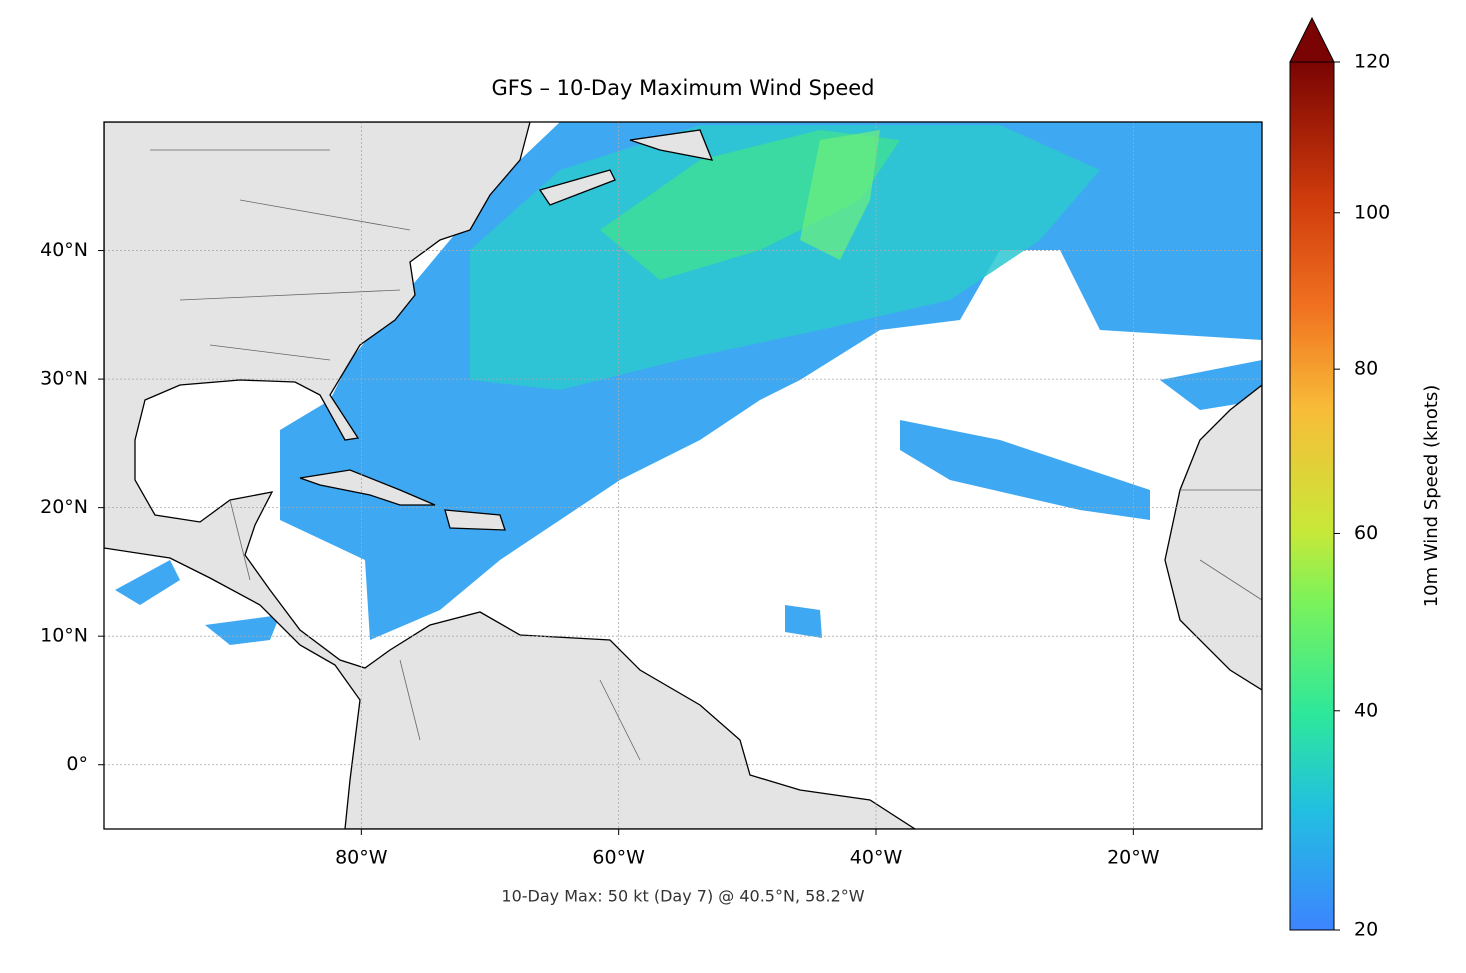 The image size is (1466, 973). Describe the element at coordinates (618, 858) in the screenshot. I see `x-tick-label: 60°W` at that location.